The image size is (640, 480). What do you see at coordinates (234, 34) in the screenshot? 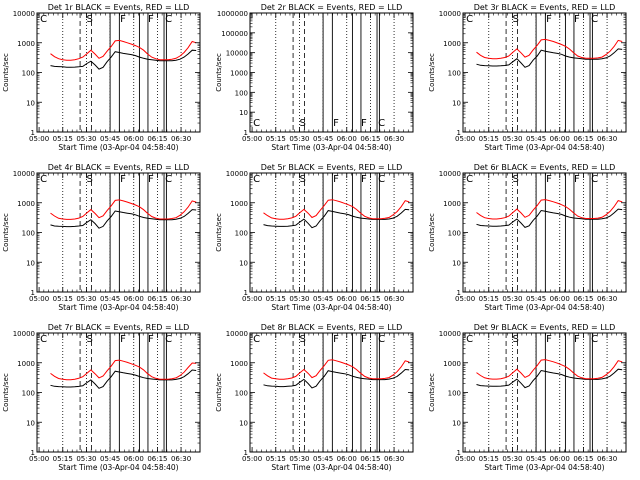
I see `y-tick-label: 100000` at bounding box center [234, 34].